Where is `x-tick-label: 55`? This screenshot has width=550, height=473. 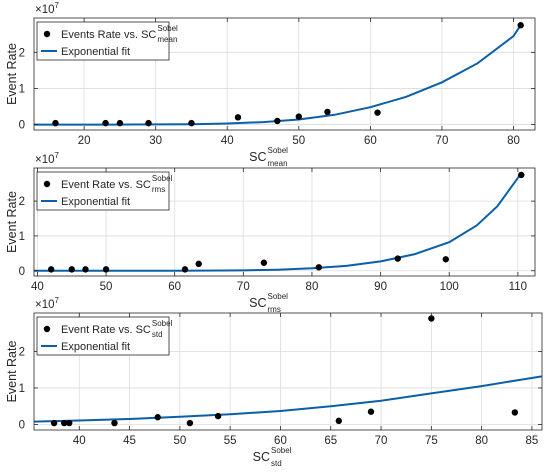
x-tick-label: 55 is located at coordinates (230, 441).